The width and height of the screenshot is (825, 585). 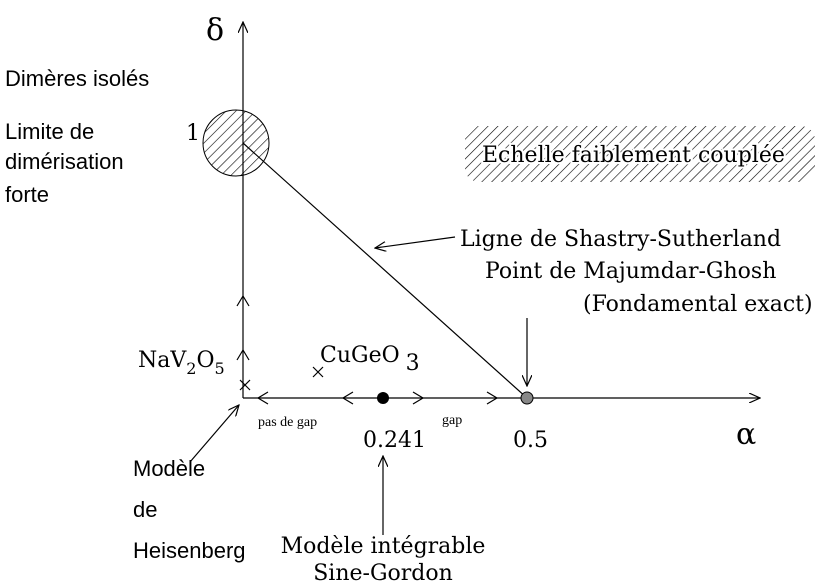 What do you see at coordinates (452, 420) in the screenshot?
I see `label: gap` at bounding box center [452, 420].